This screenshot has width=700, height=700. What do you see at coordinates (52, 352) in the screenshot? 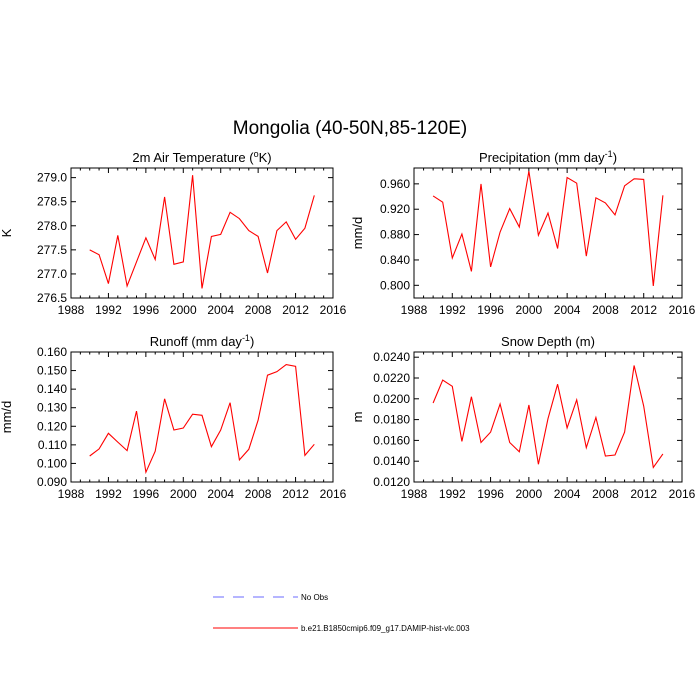
I see `y-tick-label: 0.160` at bounding box center [52, 352].